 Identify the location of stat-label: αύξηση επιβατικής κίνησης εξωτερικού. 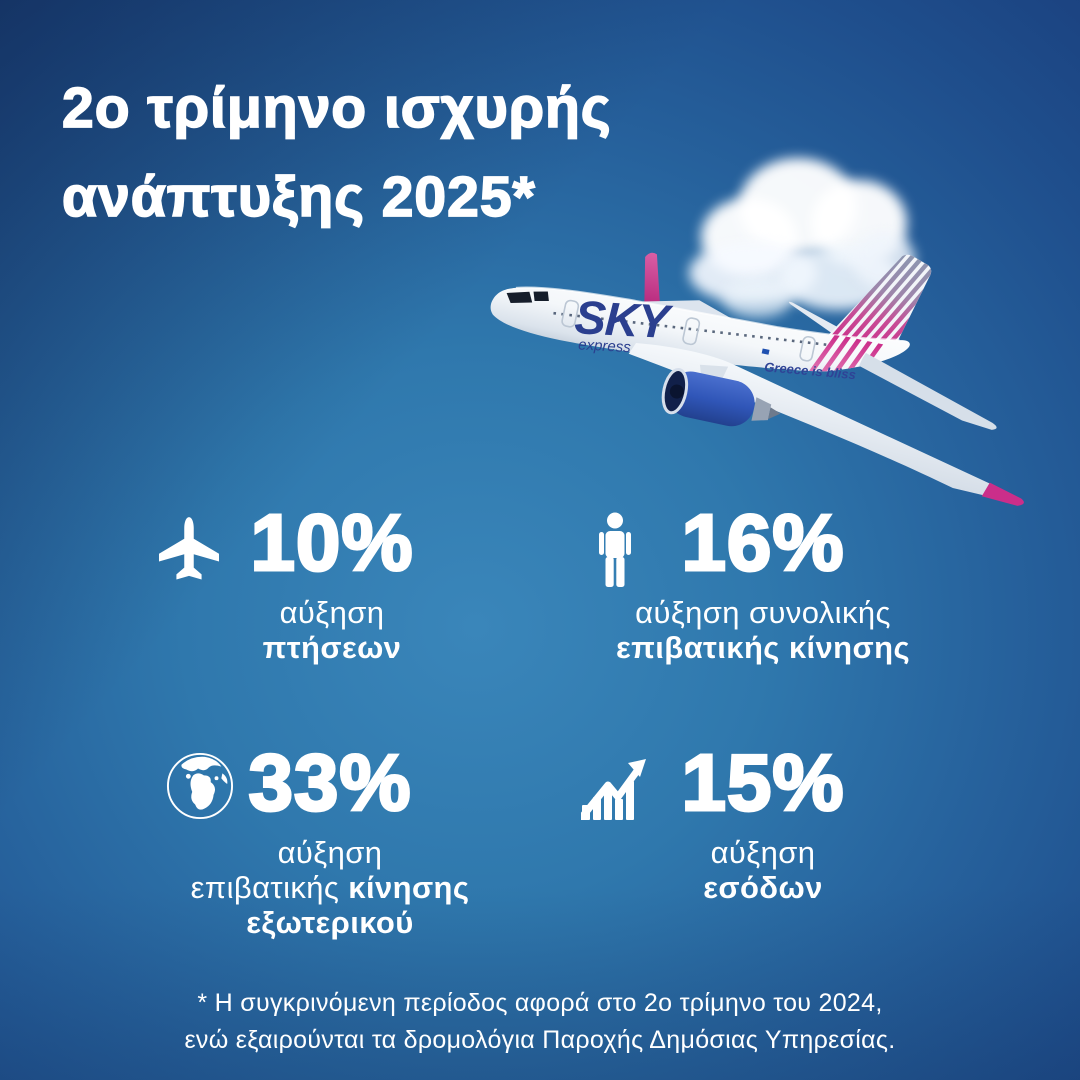
(330, 887).